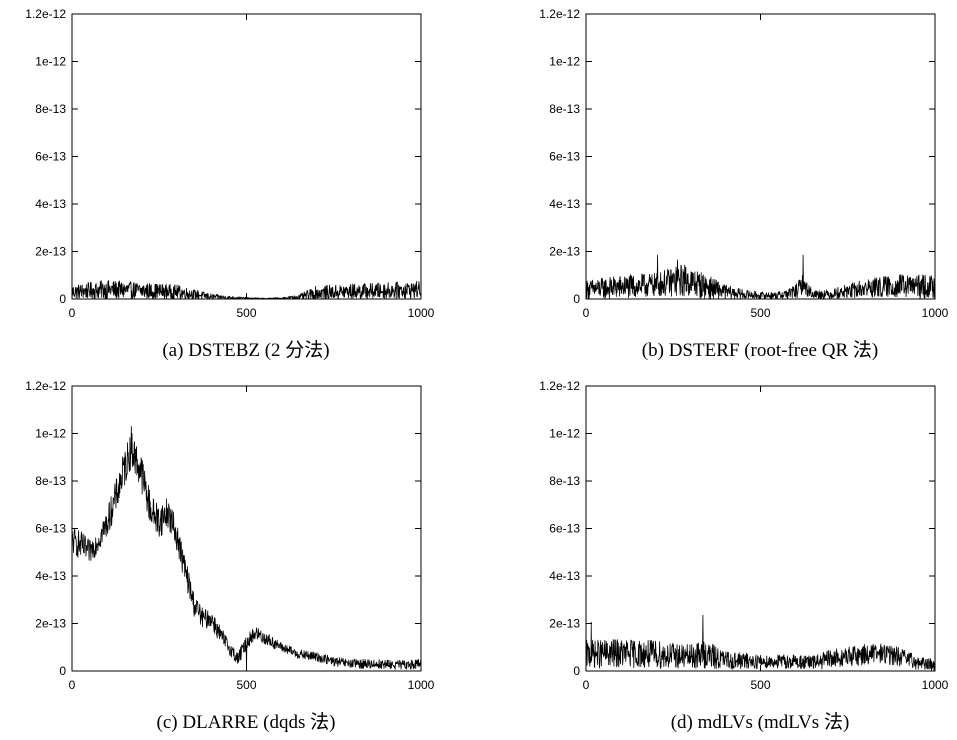 The width and height of the screenshot is (957, 740). Describe the element at coordinates (760, 722) in the screenshot. I see `panel-caption: (d) mdLVs (mdLVs 法)` at that location.